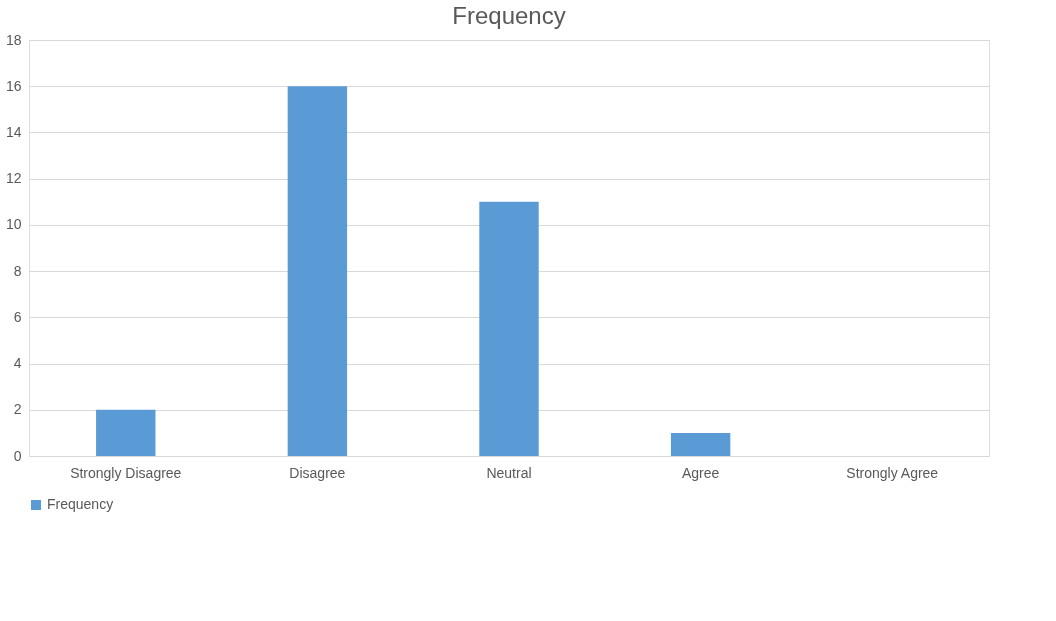 The image size is (1056, 621). Describe the element at coordinates (509, 472) in the screenshot. I see `x-tick-label: Neutral` at that location.